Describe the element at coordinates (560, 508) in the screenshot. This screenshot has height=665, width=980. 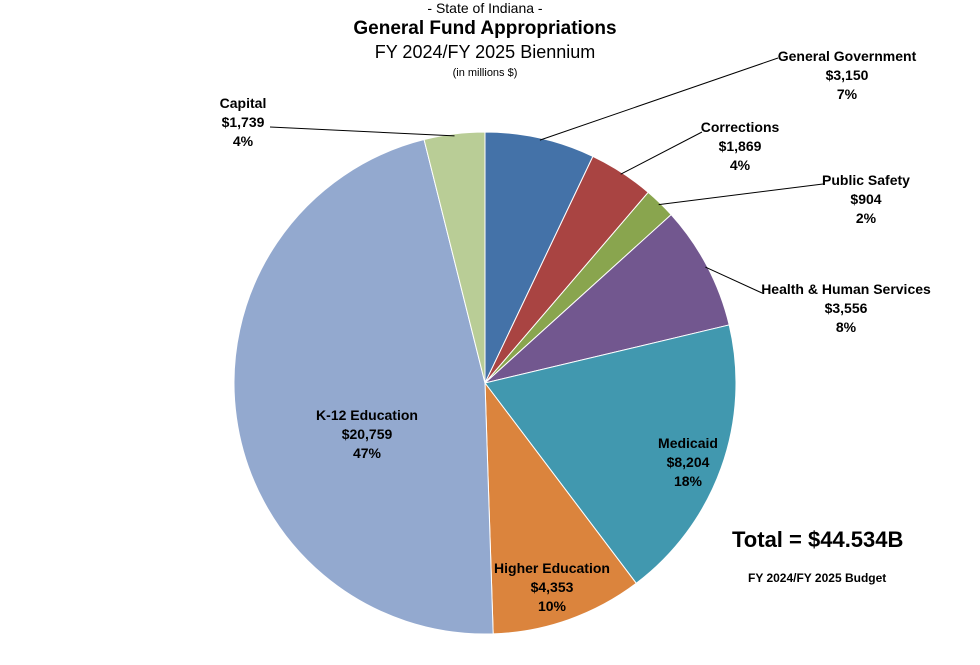
I see `pie-slice-higher-education` at that location.